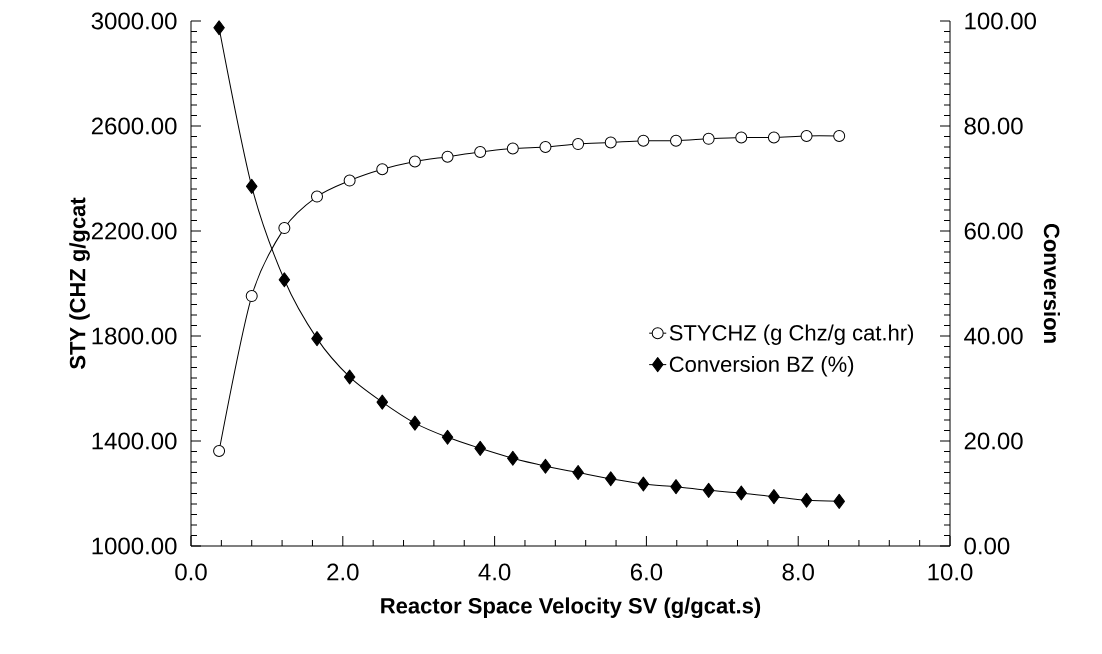  What do you see at coordinates (134, 21) in the screenshot?
I see `y-tick-label: 3000.00` at bounding box center [134, 21].